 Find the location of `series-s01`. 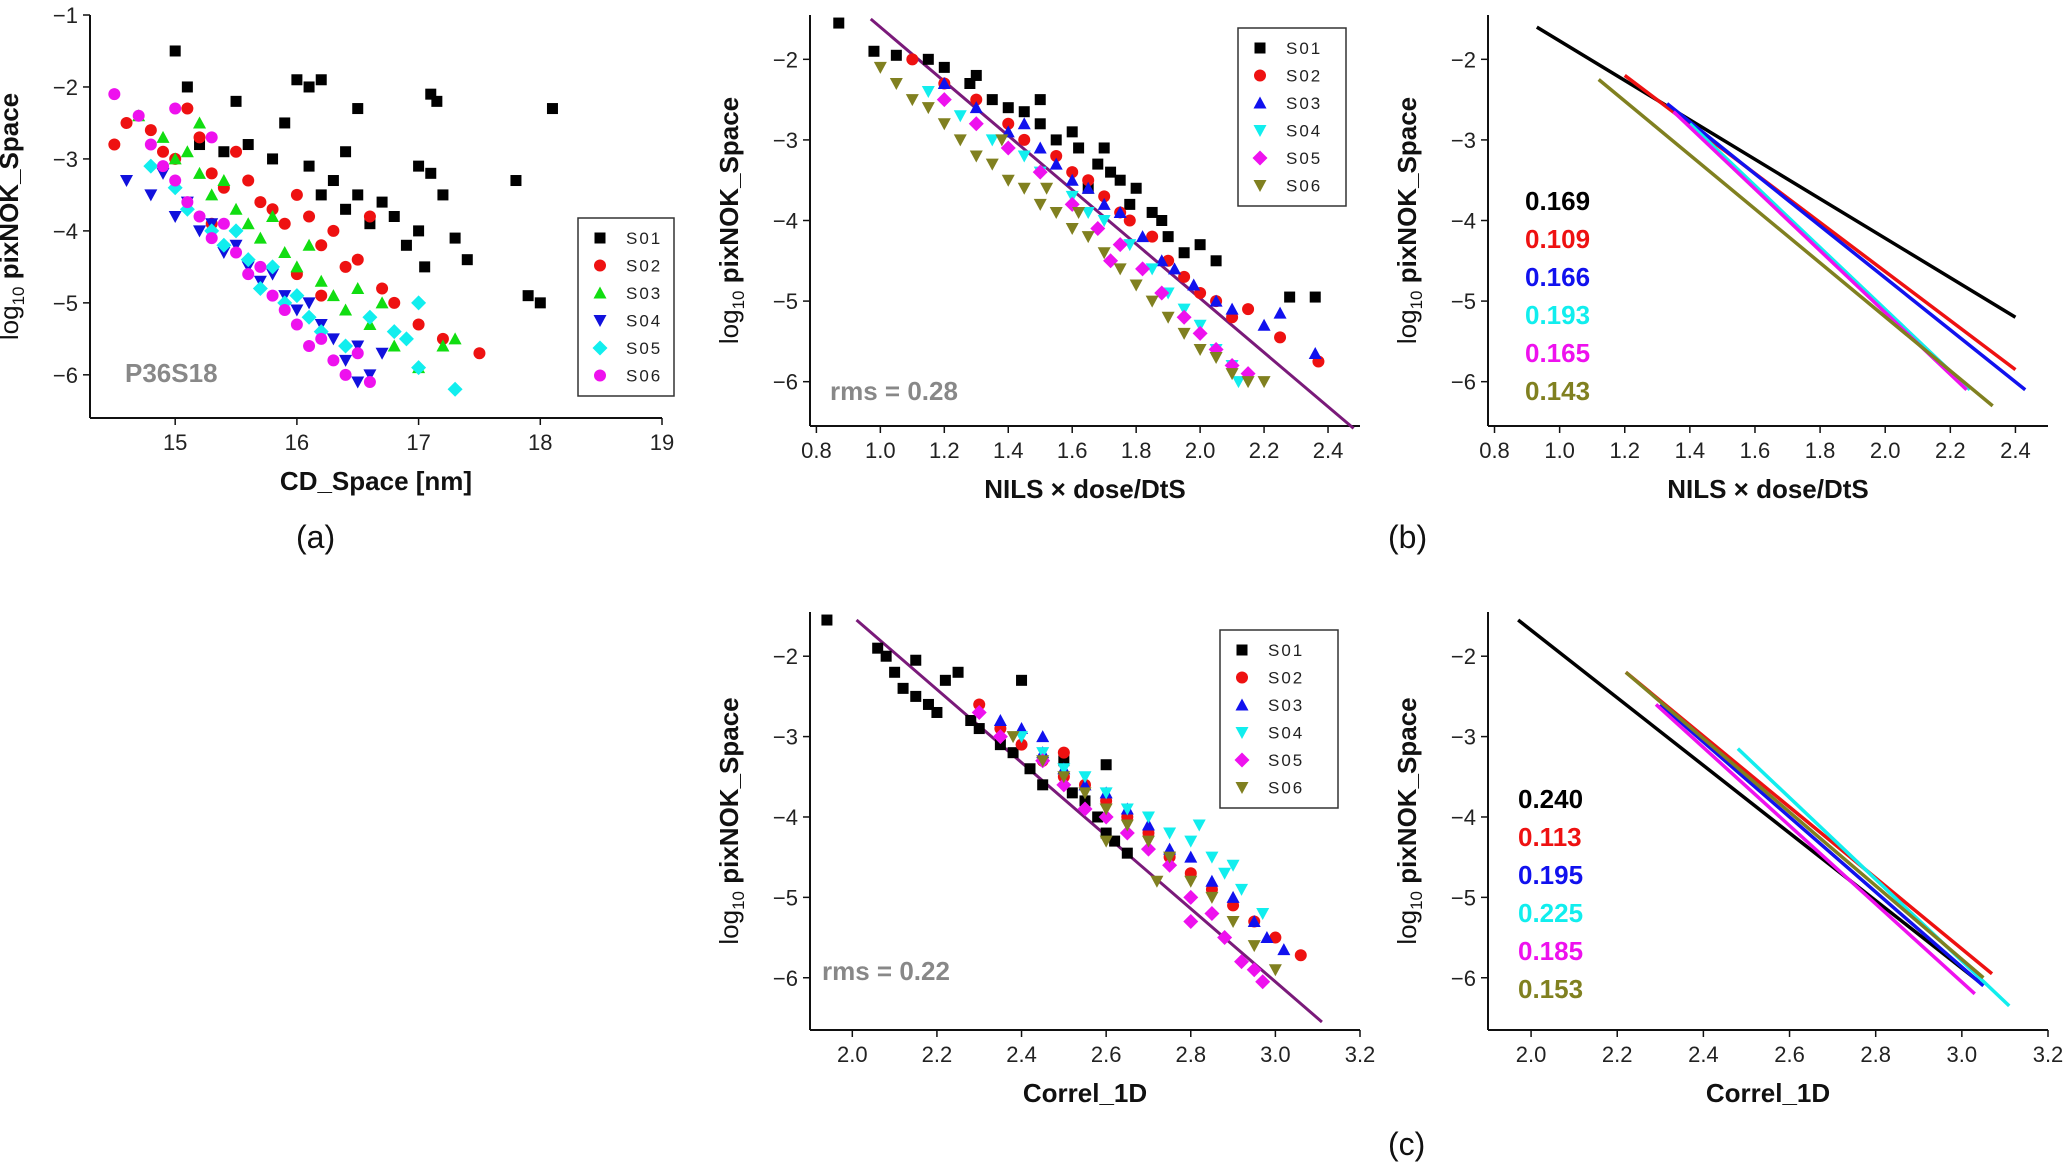

series-s01 is located at coordinates (977, 736).